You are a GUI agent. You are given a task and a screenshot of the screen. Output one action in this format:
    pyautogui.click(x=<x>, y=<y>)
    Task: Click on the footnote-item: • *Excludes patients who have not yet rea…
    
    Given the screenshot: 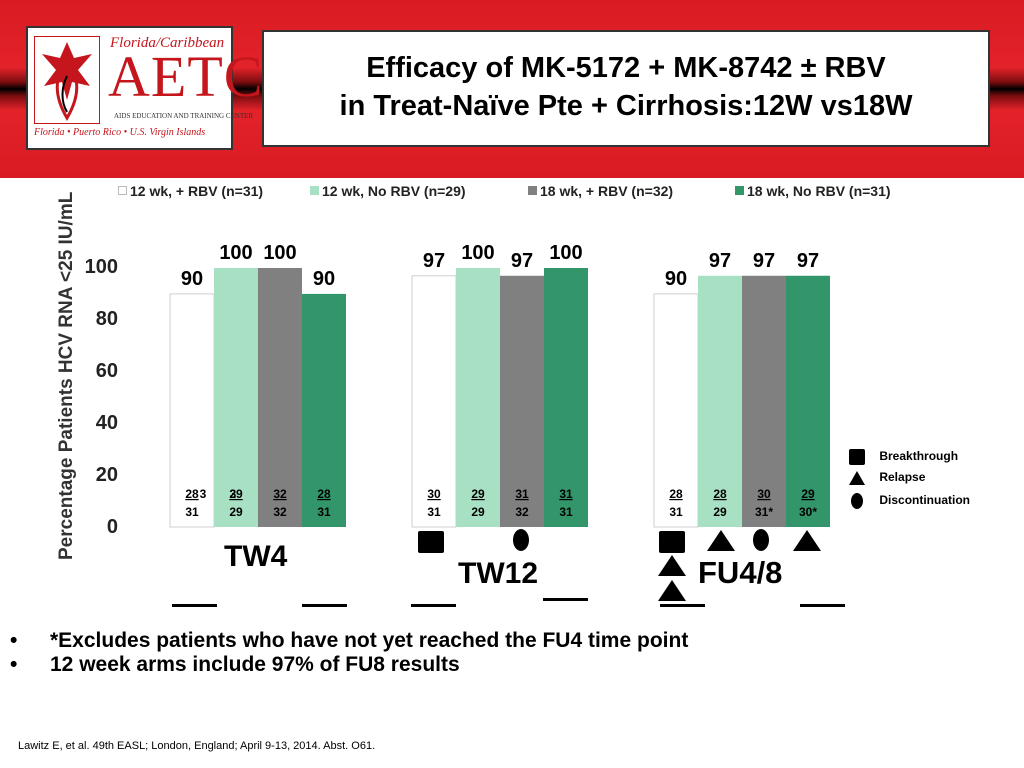 What is the action you would take?
    pyautogui.click(x=349, y=641)
    